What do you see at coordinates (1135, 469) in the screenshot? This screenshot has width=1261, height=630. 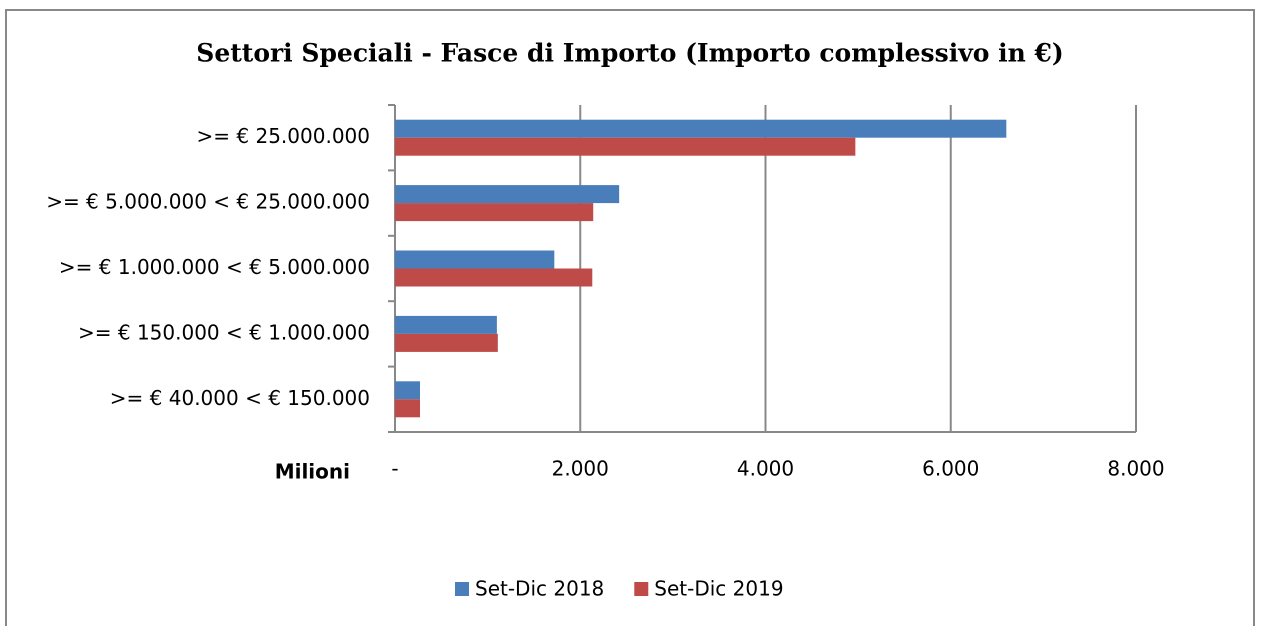 I see `x-tick-label: 8.000` at bounding box center [1135, 469].